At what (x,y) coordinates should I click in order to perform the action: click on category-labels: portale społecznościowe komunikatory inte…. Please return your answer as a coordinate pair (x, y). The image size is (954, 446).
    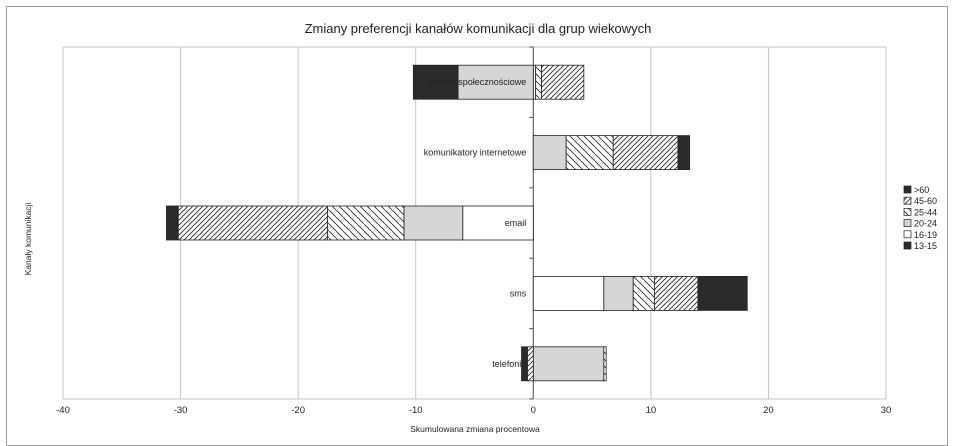
    Looking at the image, I should click on (475, 223).